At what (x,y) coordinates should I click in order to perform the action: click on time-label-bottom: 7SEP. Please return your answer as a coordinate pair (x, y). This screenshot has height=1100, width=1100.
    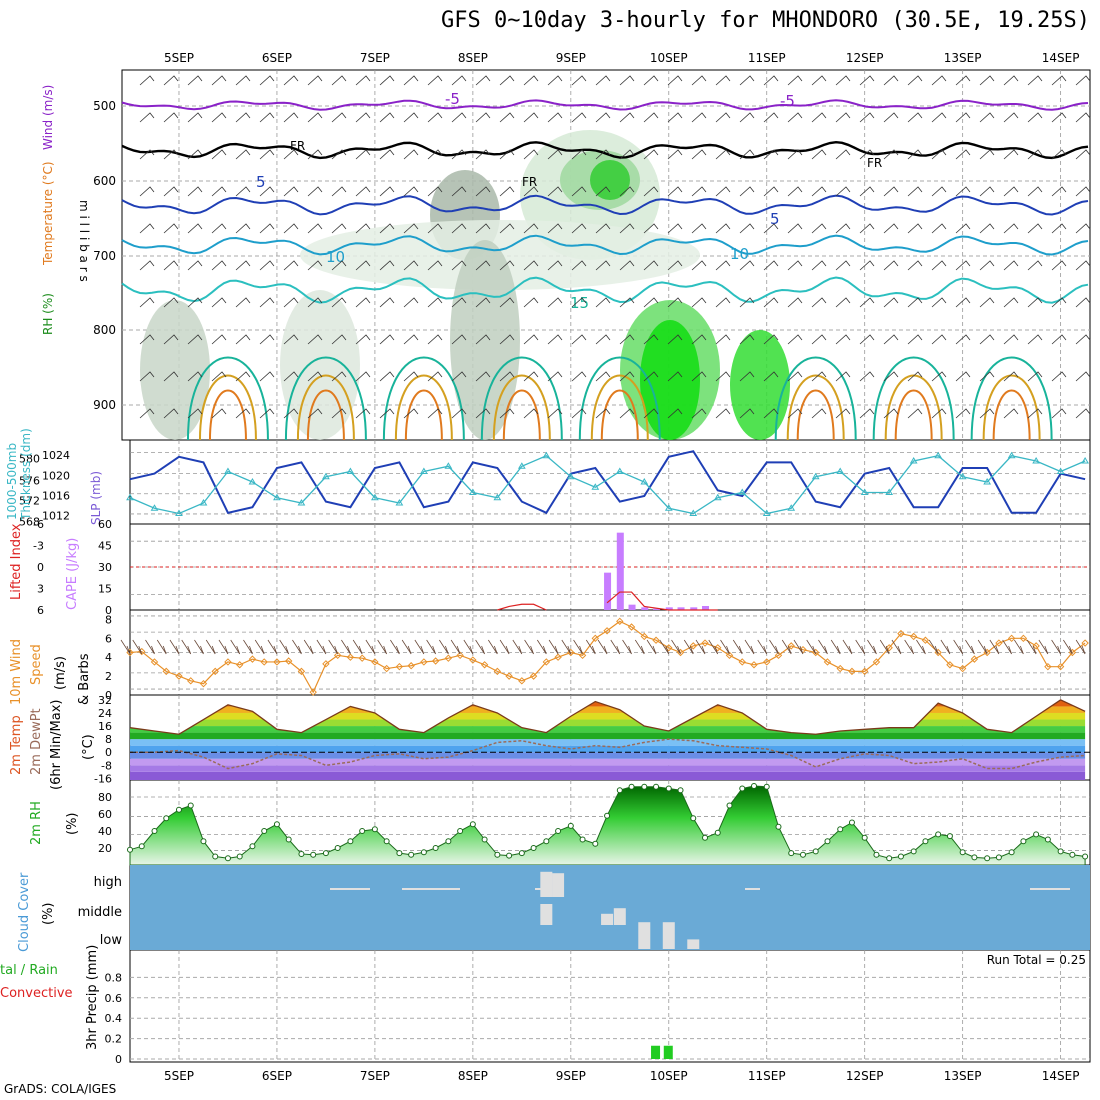
    Looking at the image, I should click on (375, 1076).